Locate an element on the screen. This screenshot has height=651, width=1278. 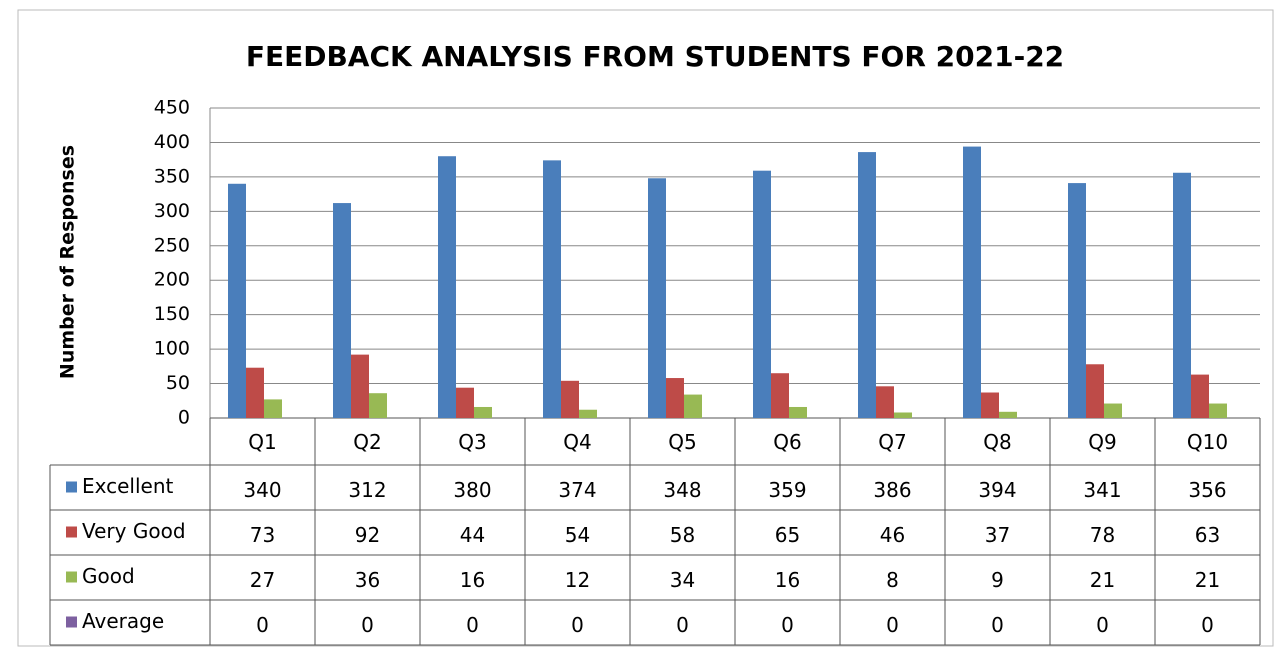
table-value: 54 is located at coordinates (577, 535).